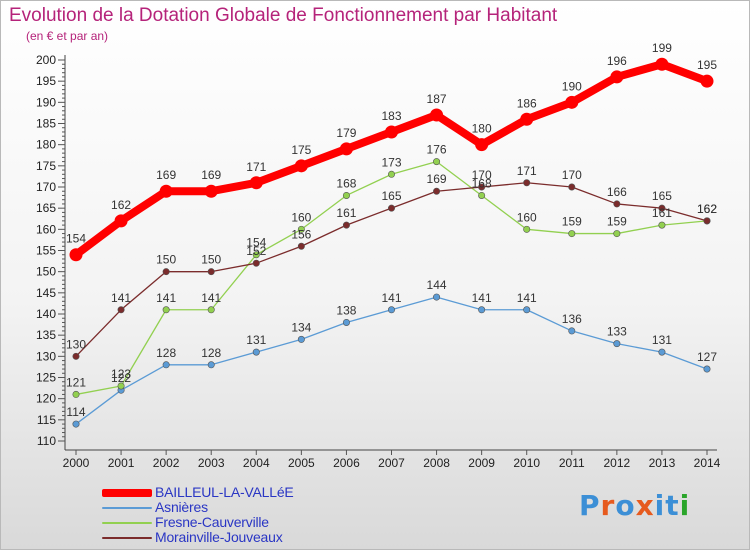  What do you see at coordinates (219, 537) in the screenshot?
I see `legend-label: Morainville-Jouveaux` at bounding box center [219, 537].